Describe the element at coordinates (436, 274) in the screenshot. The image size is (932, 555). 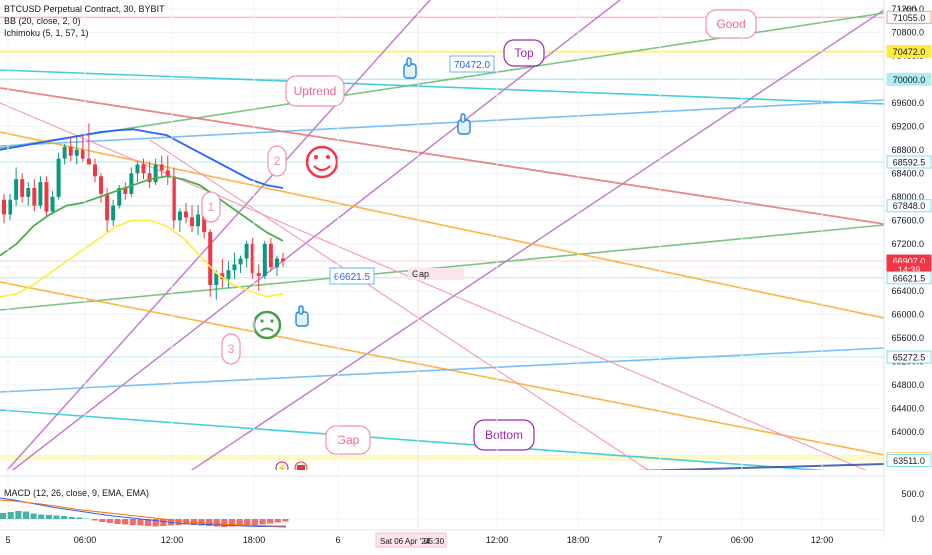
I see `gap-small-label: Gap` at that location.